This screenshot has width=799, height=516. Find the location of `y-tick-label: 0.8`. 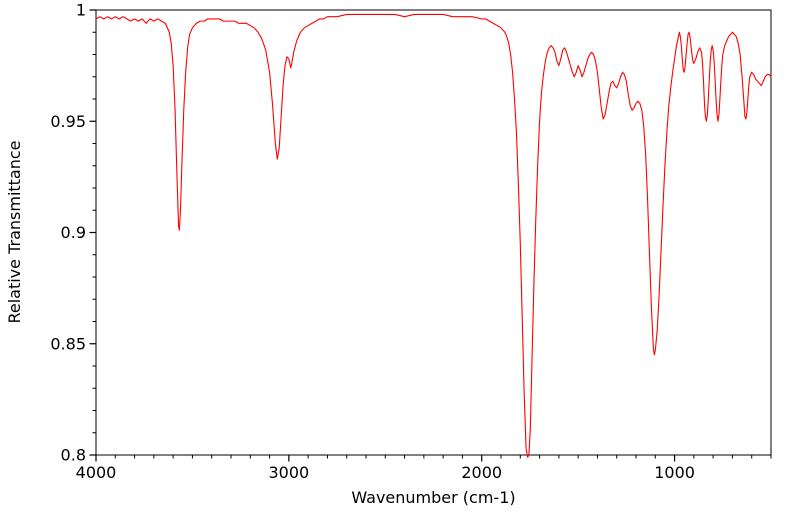

y-tick-label: 0.8 is located at coordinates (73, 455).